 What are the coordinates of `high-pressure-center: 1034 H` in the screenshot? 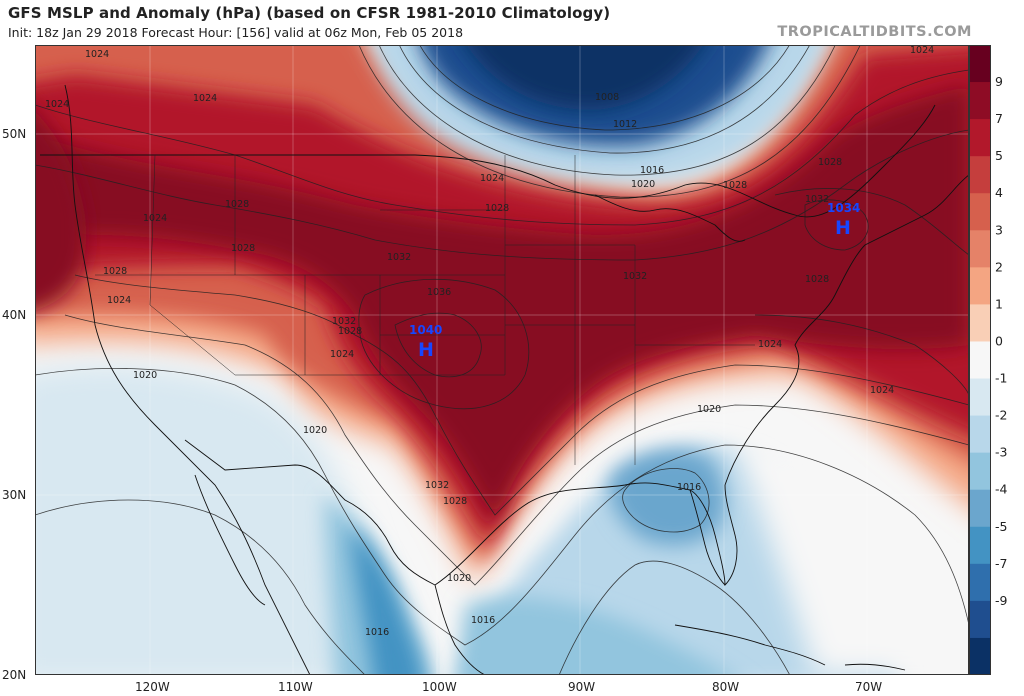 It's located at (843, 220).